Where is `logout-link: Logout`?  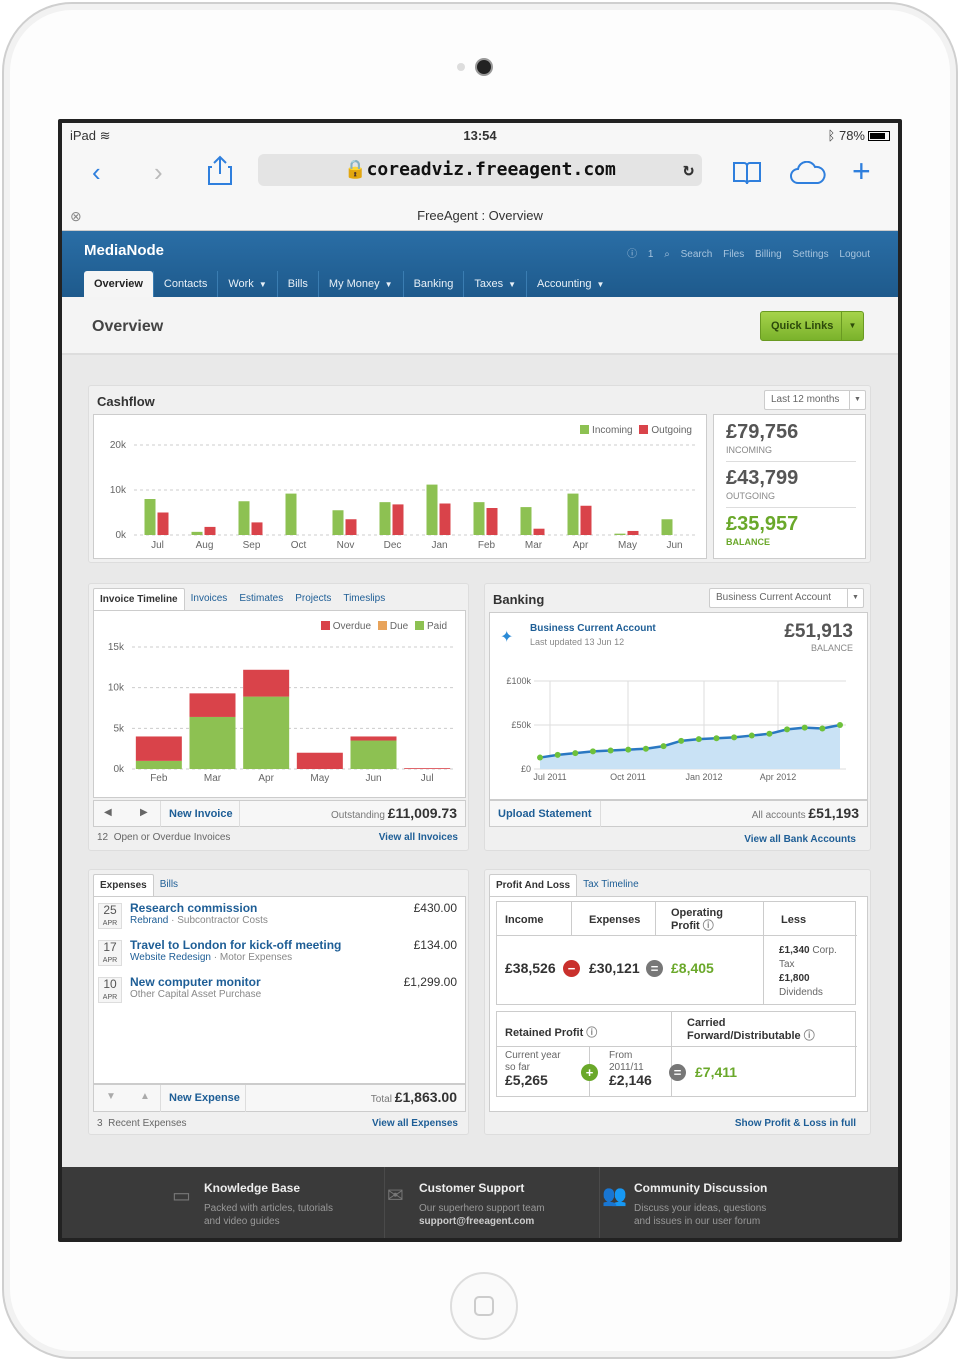 logout-link: Logout is located at coordinates (854, 254).